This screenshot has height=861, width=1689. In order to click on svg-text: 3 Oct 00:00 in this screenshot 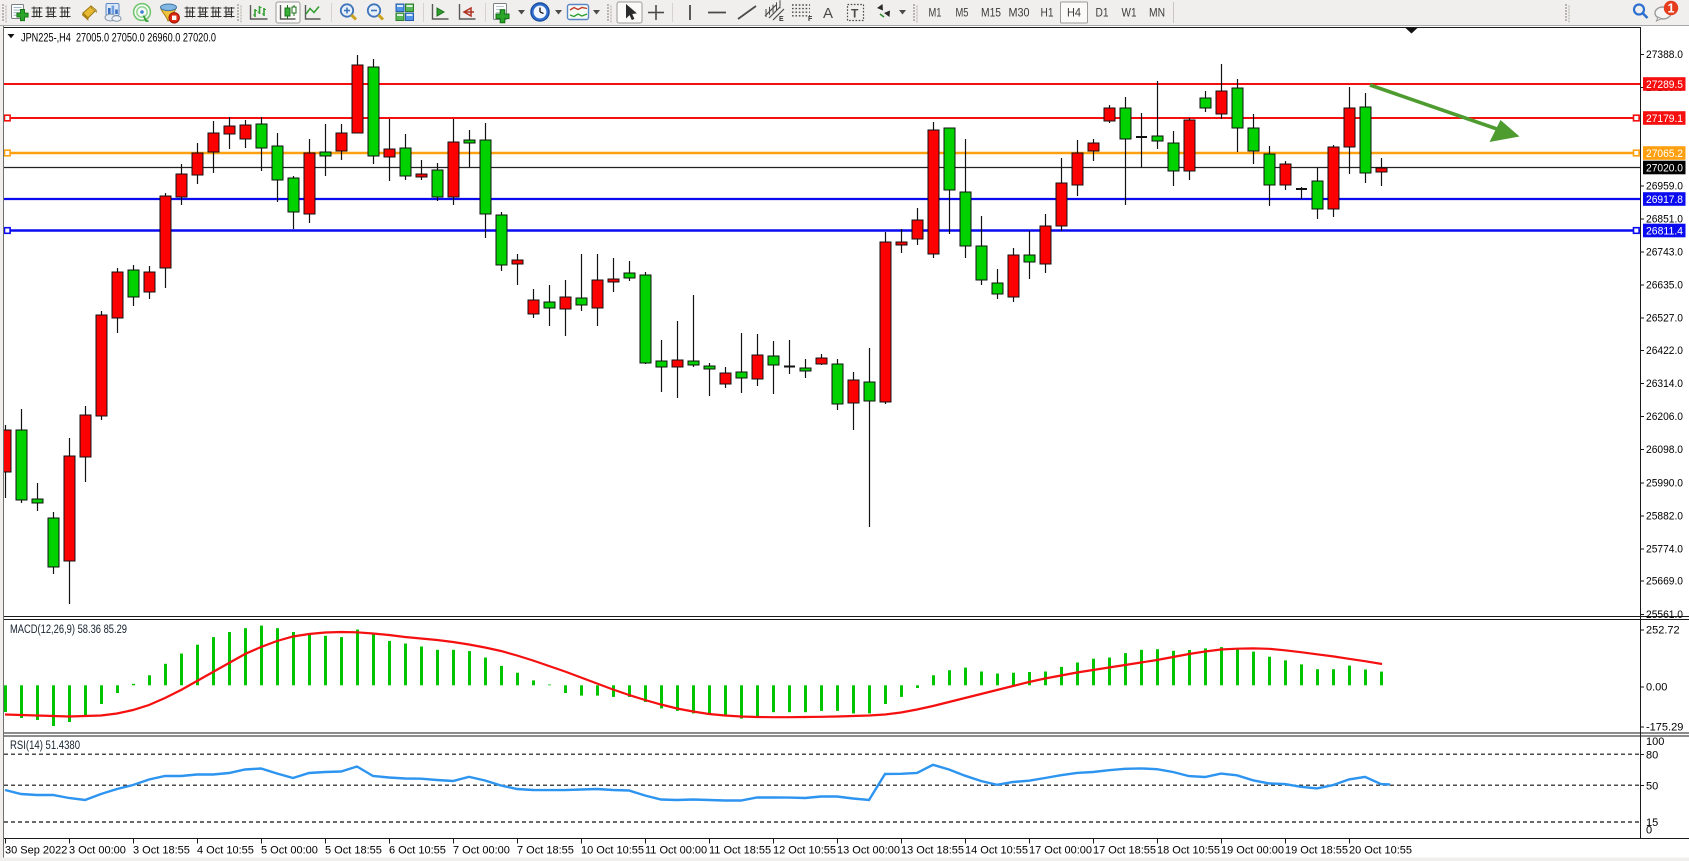, I will do `click(97, 851)`.